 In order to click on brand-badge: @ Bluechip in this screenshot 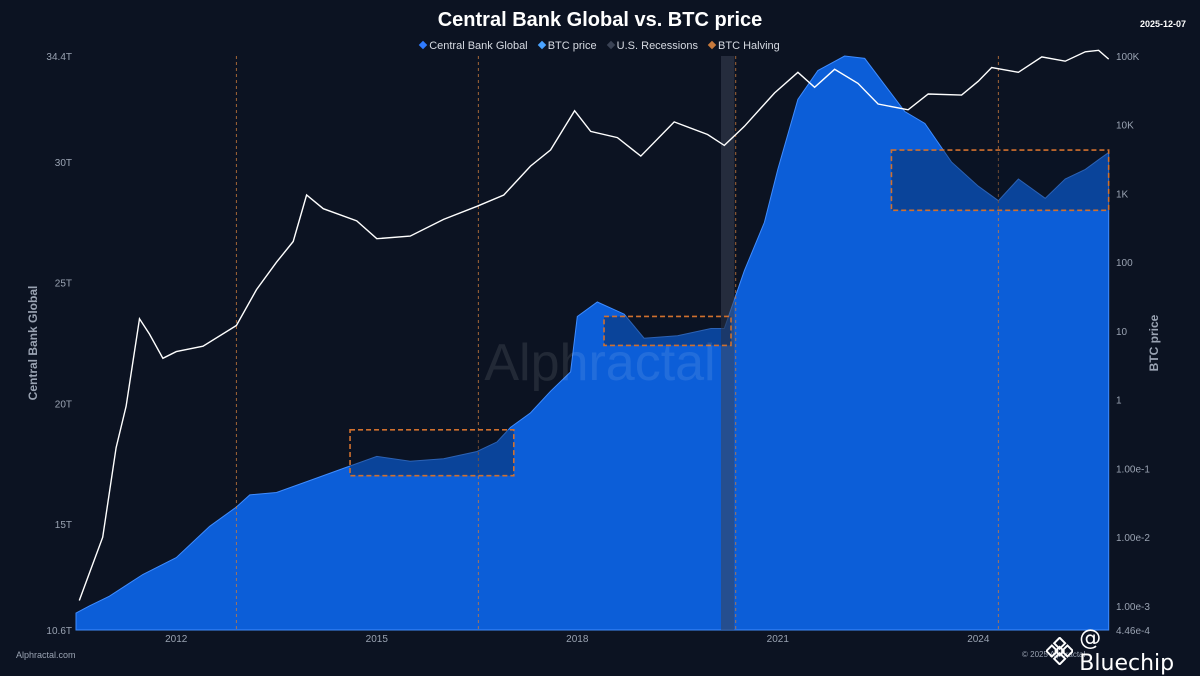, I will do `click(1123, 651)`.